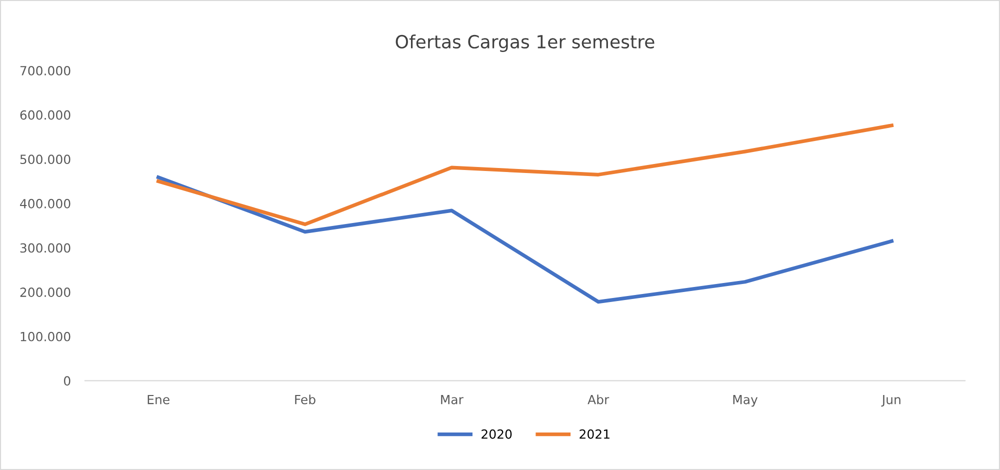  What do you see at coordinates (45, 292) in the screenshot?
I see `y-tick-label: 200.000` at bounding box center [45, 292].